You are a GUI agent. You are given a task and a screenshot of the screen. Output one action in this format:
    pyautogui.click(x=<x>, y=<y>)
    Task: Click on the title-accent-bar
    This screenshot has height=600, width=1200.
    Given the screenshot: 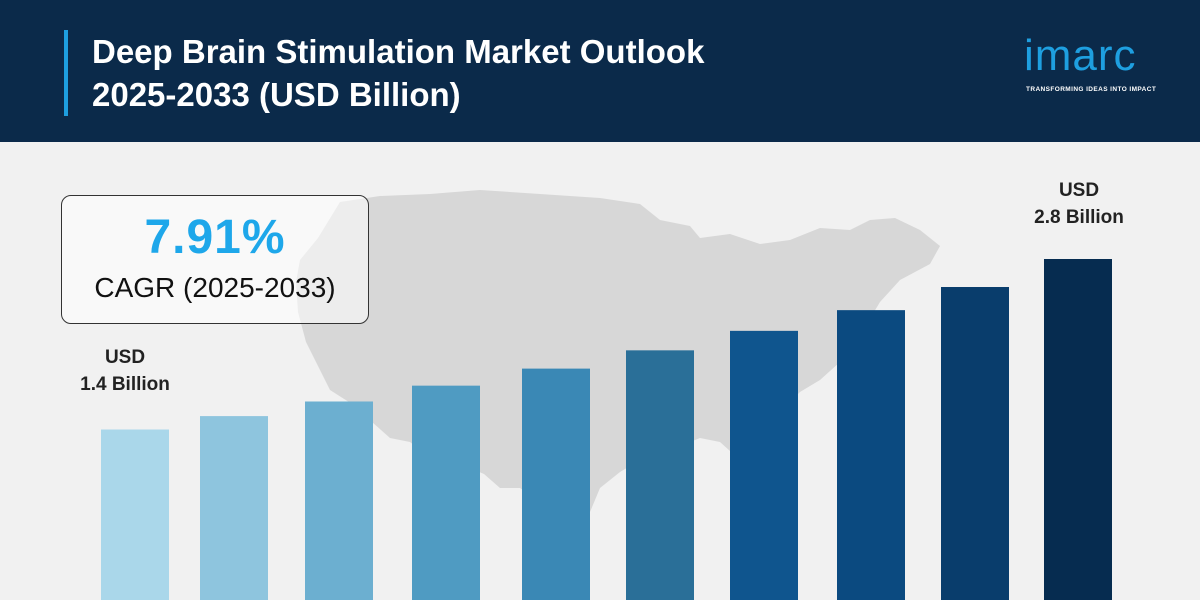 What is the action you would take?
    pyautogui.click(x=66, y=73)
    